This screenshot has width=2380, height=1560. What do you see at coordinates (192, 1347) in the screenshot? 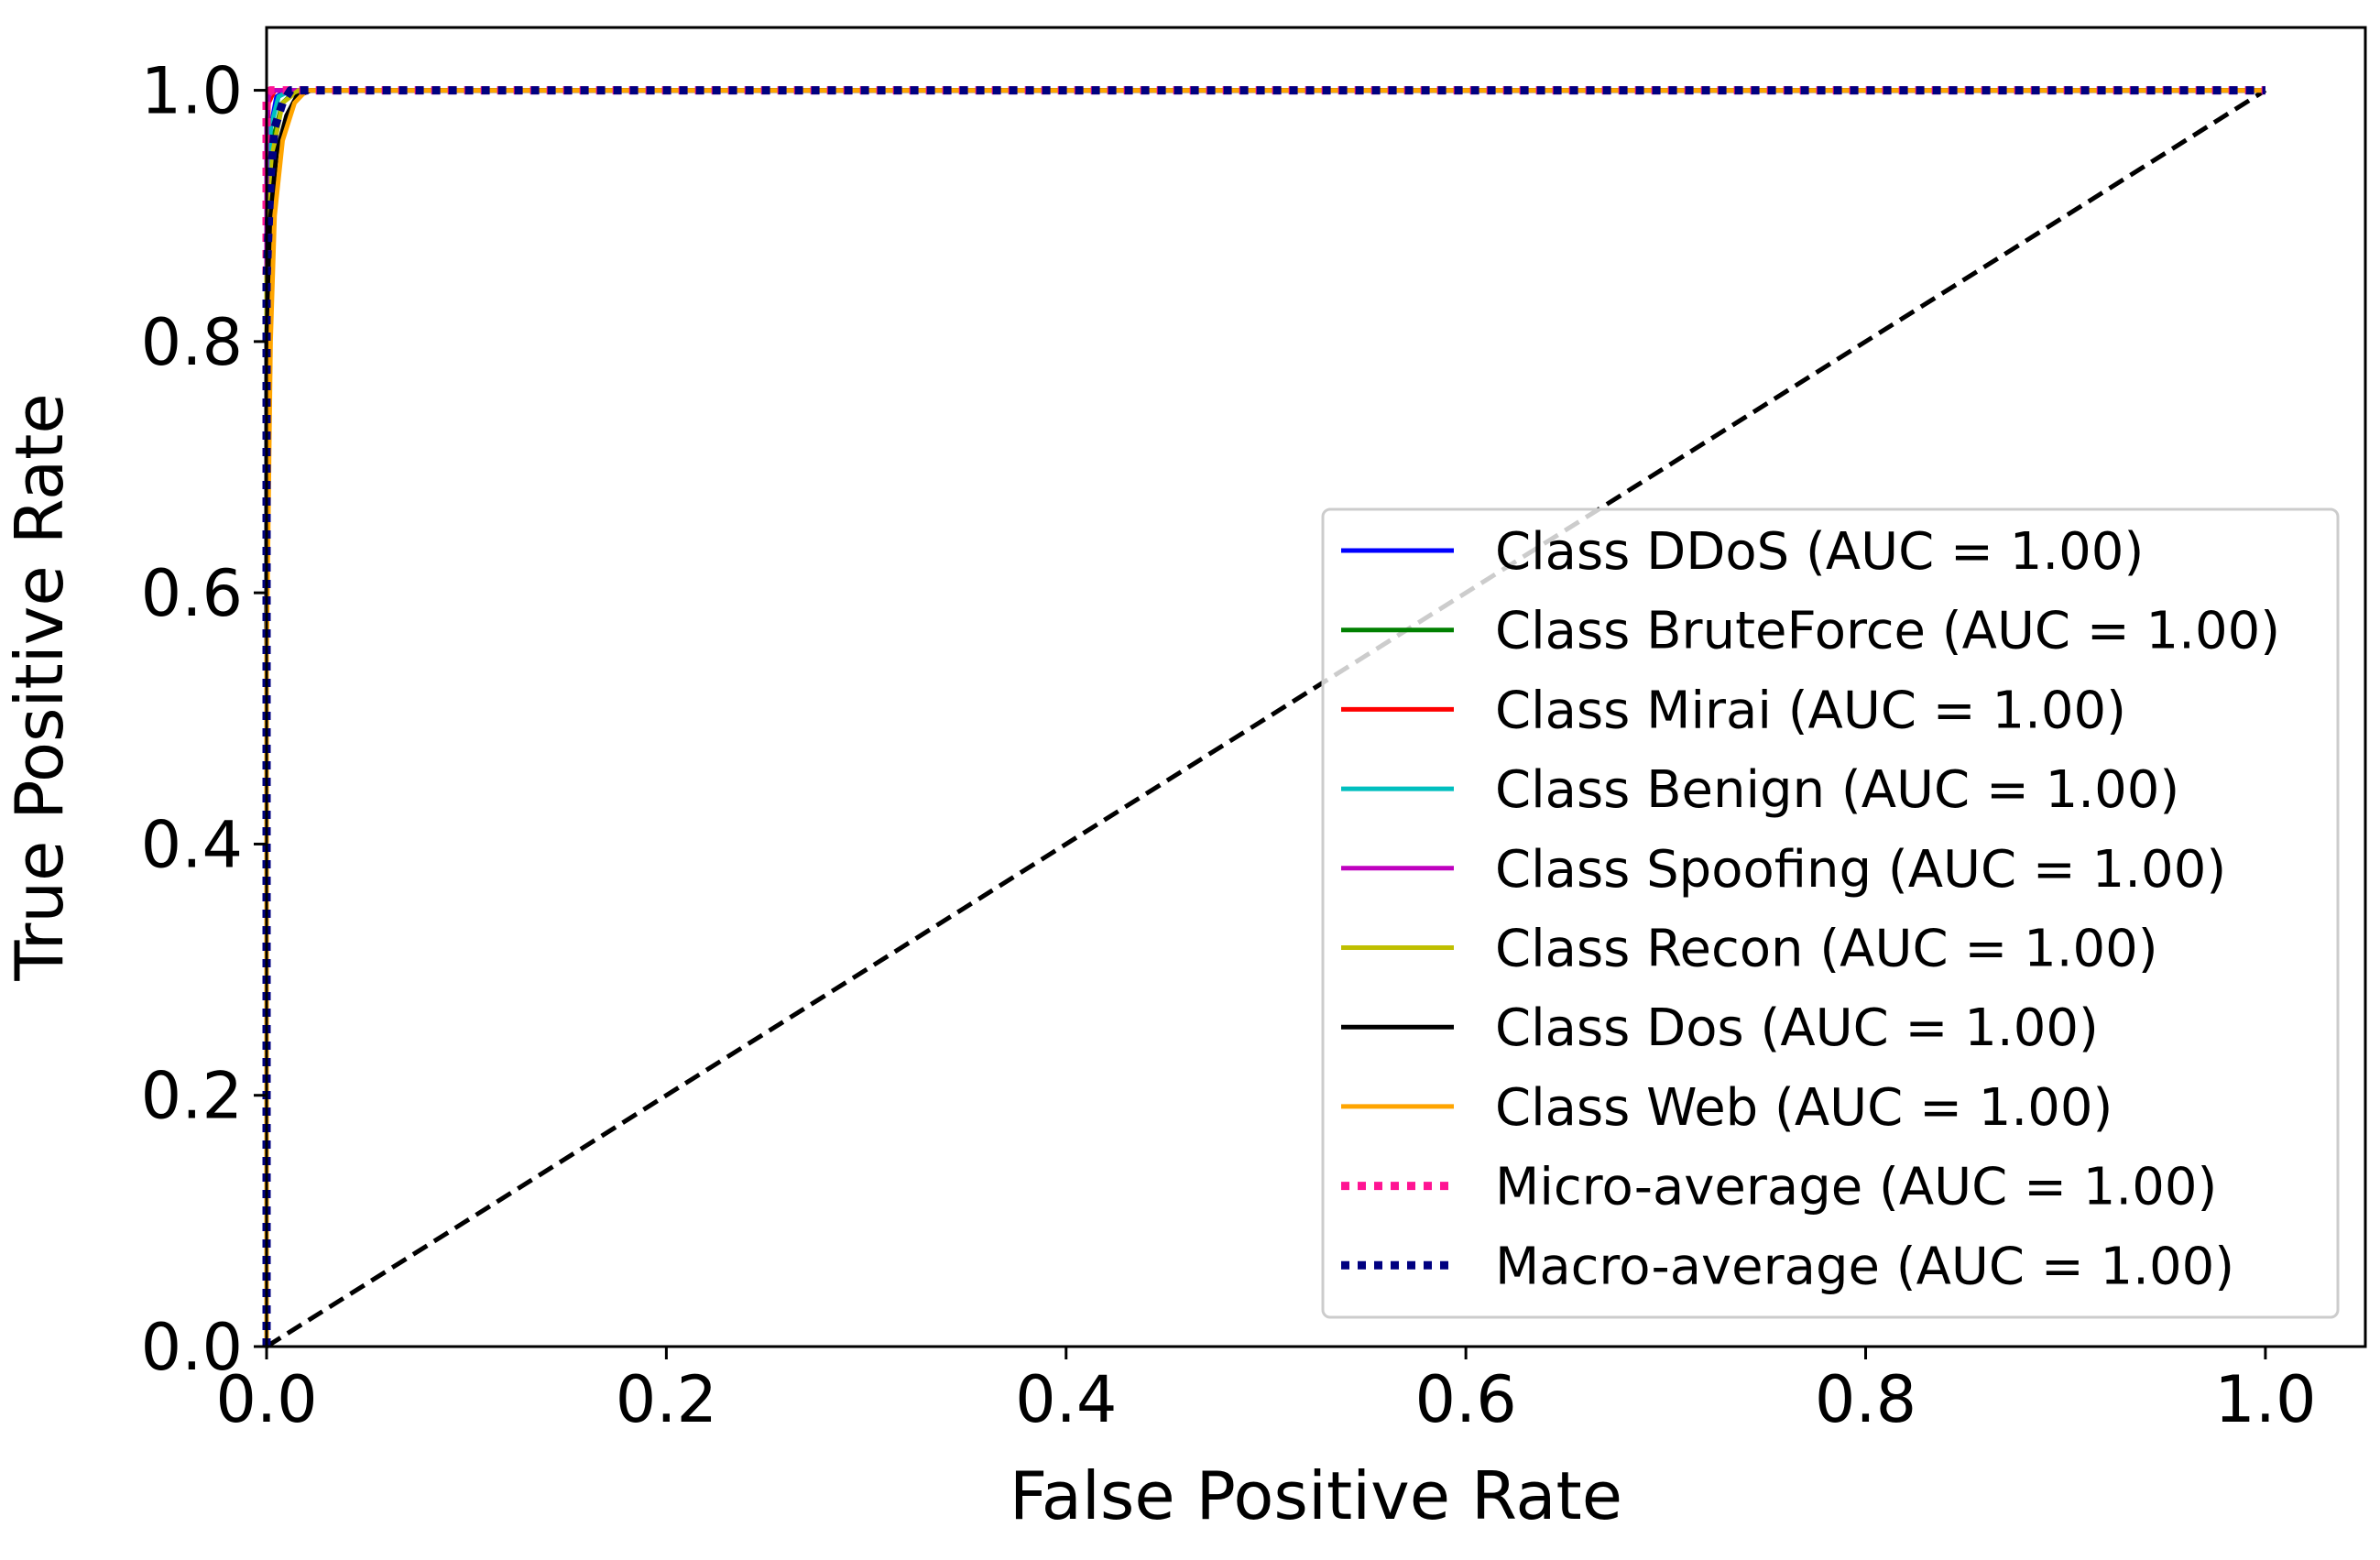
I see `y-tick-label: 0.0` at bounding box center [192, 1347].